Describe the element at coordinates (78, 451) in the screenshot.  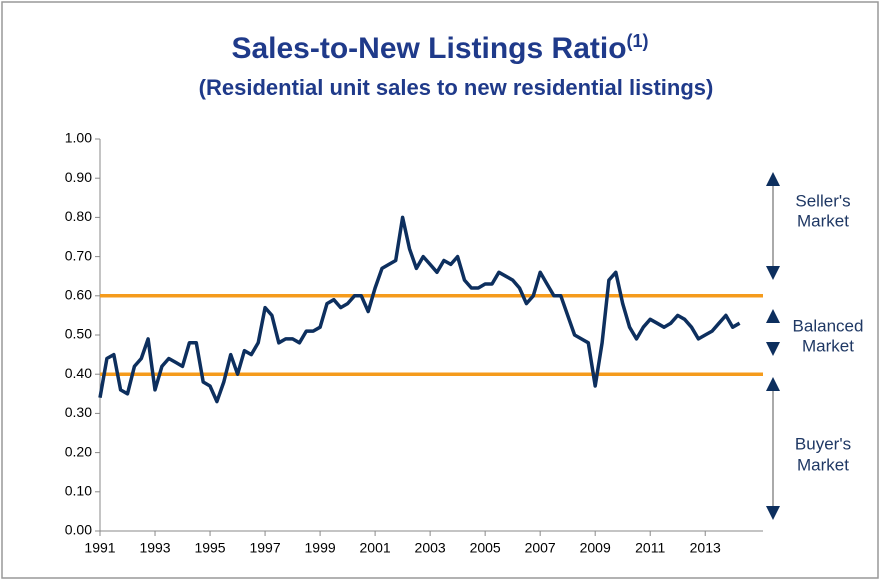
I see `y-tick-label: 0.20` at that location.